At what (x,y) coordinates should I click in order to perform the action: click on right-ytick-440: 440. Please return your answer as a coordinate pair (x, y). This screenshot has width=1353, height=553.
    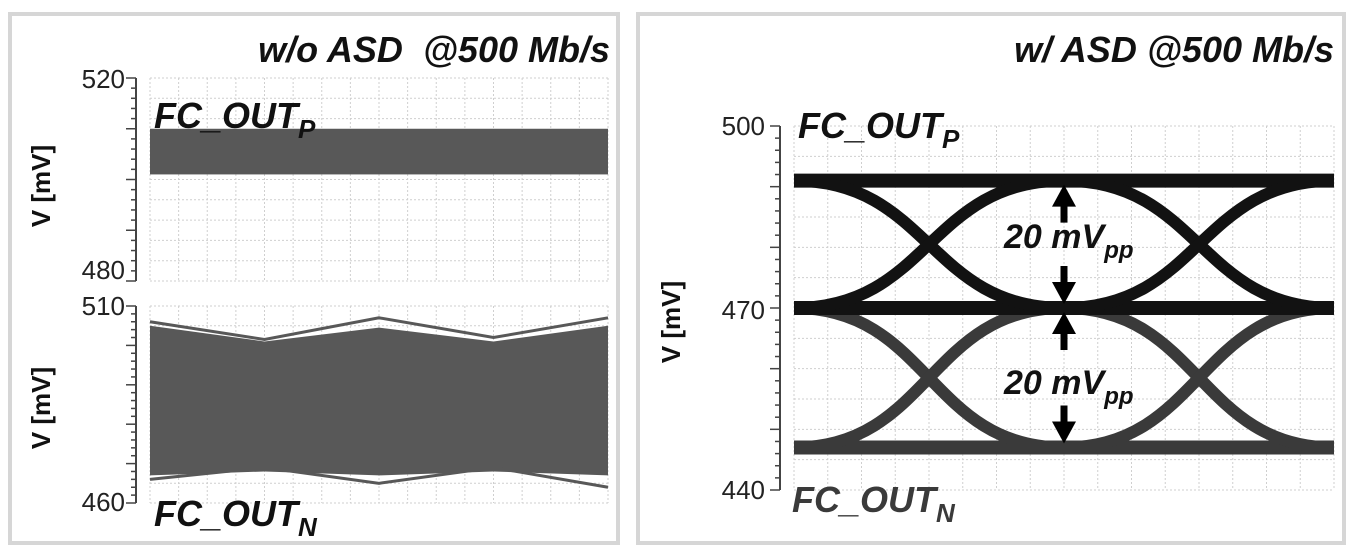
    Looking at the image, I should click on (743, 490).